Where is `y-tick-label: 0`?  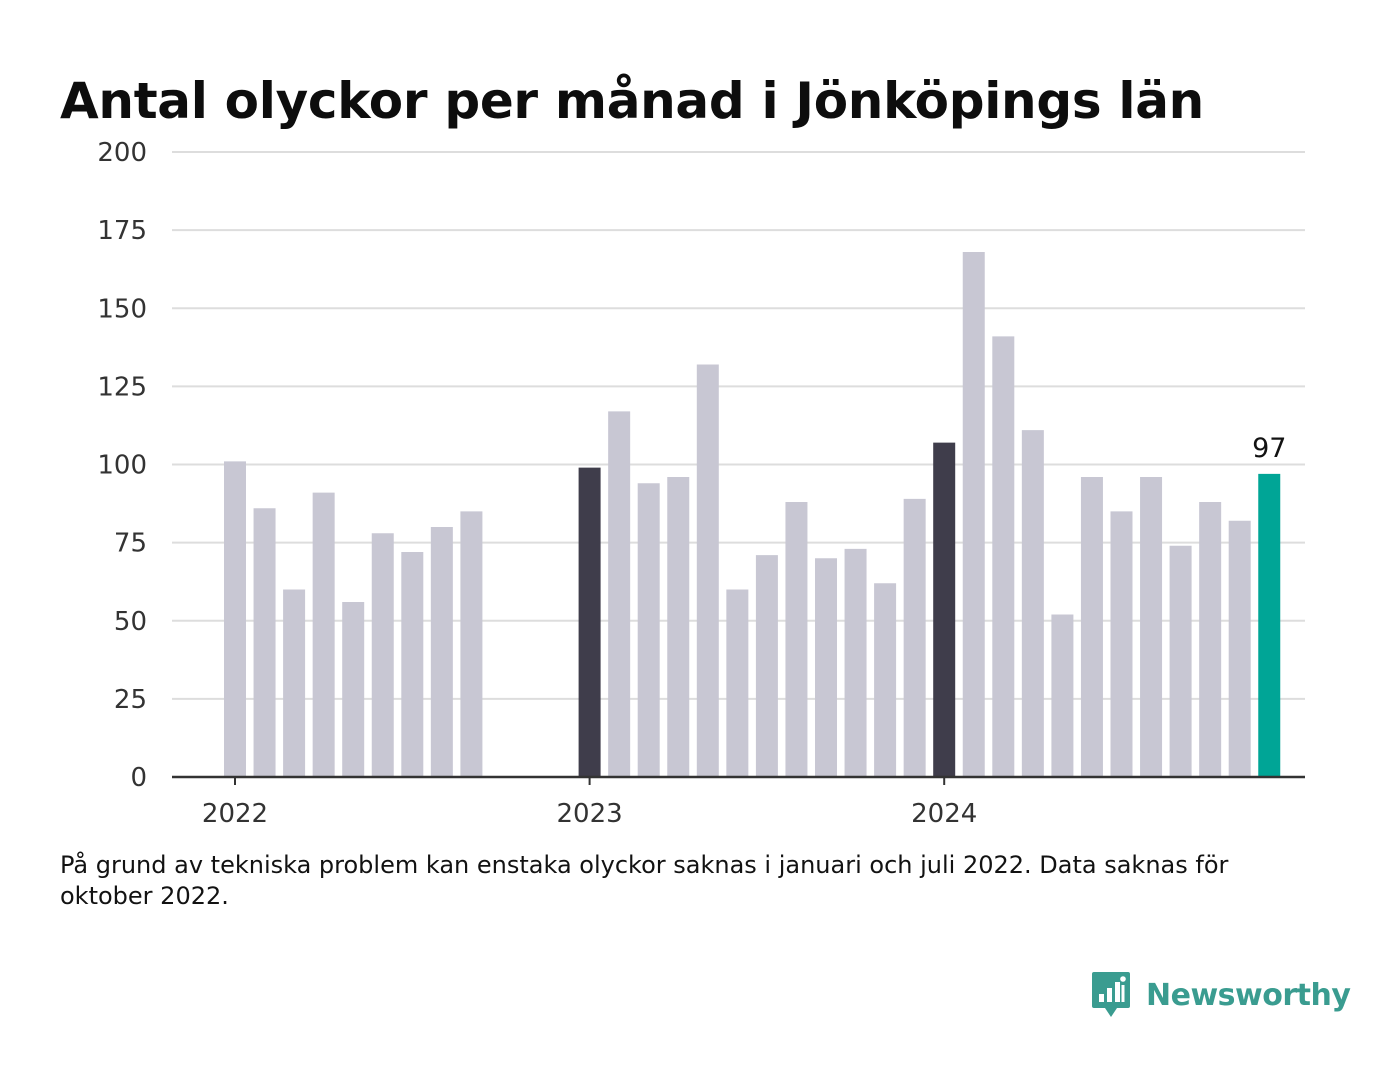
y-tick-label: 0 is located at coordinates (138, 778).